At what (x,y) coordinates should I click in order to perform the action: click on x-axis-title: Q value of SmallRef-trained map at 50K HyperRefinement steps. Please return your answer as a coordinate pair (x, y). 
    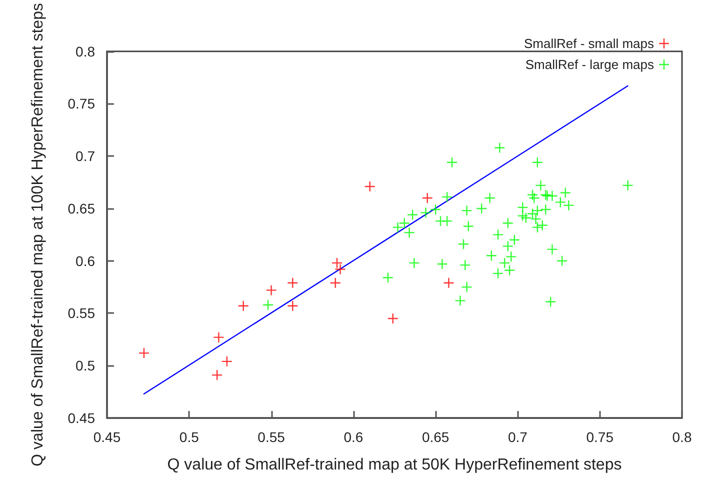
    Looking at the image, I should click on (394, 465).